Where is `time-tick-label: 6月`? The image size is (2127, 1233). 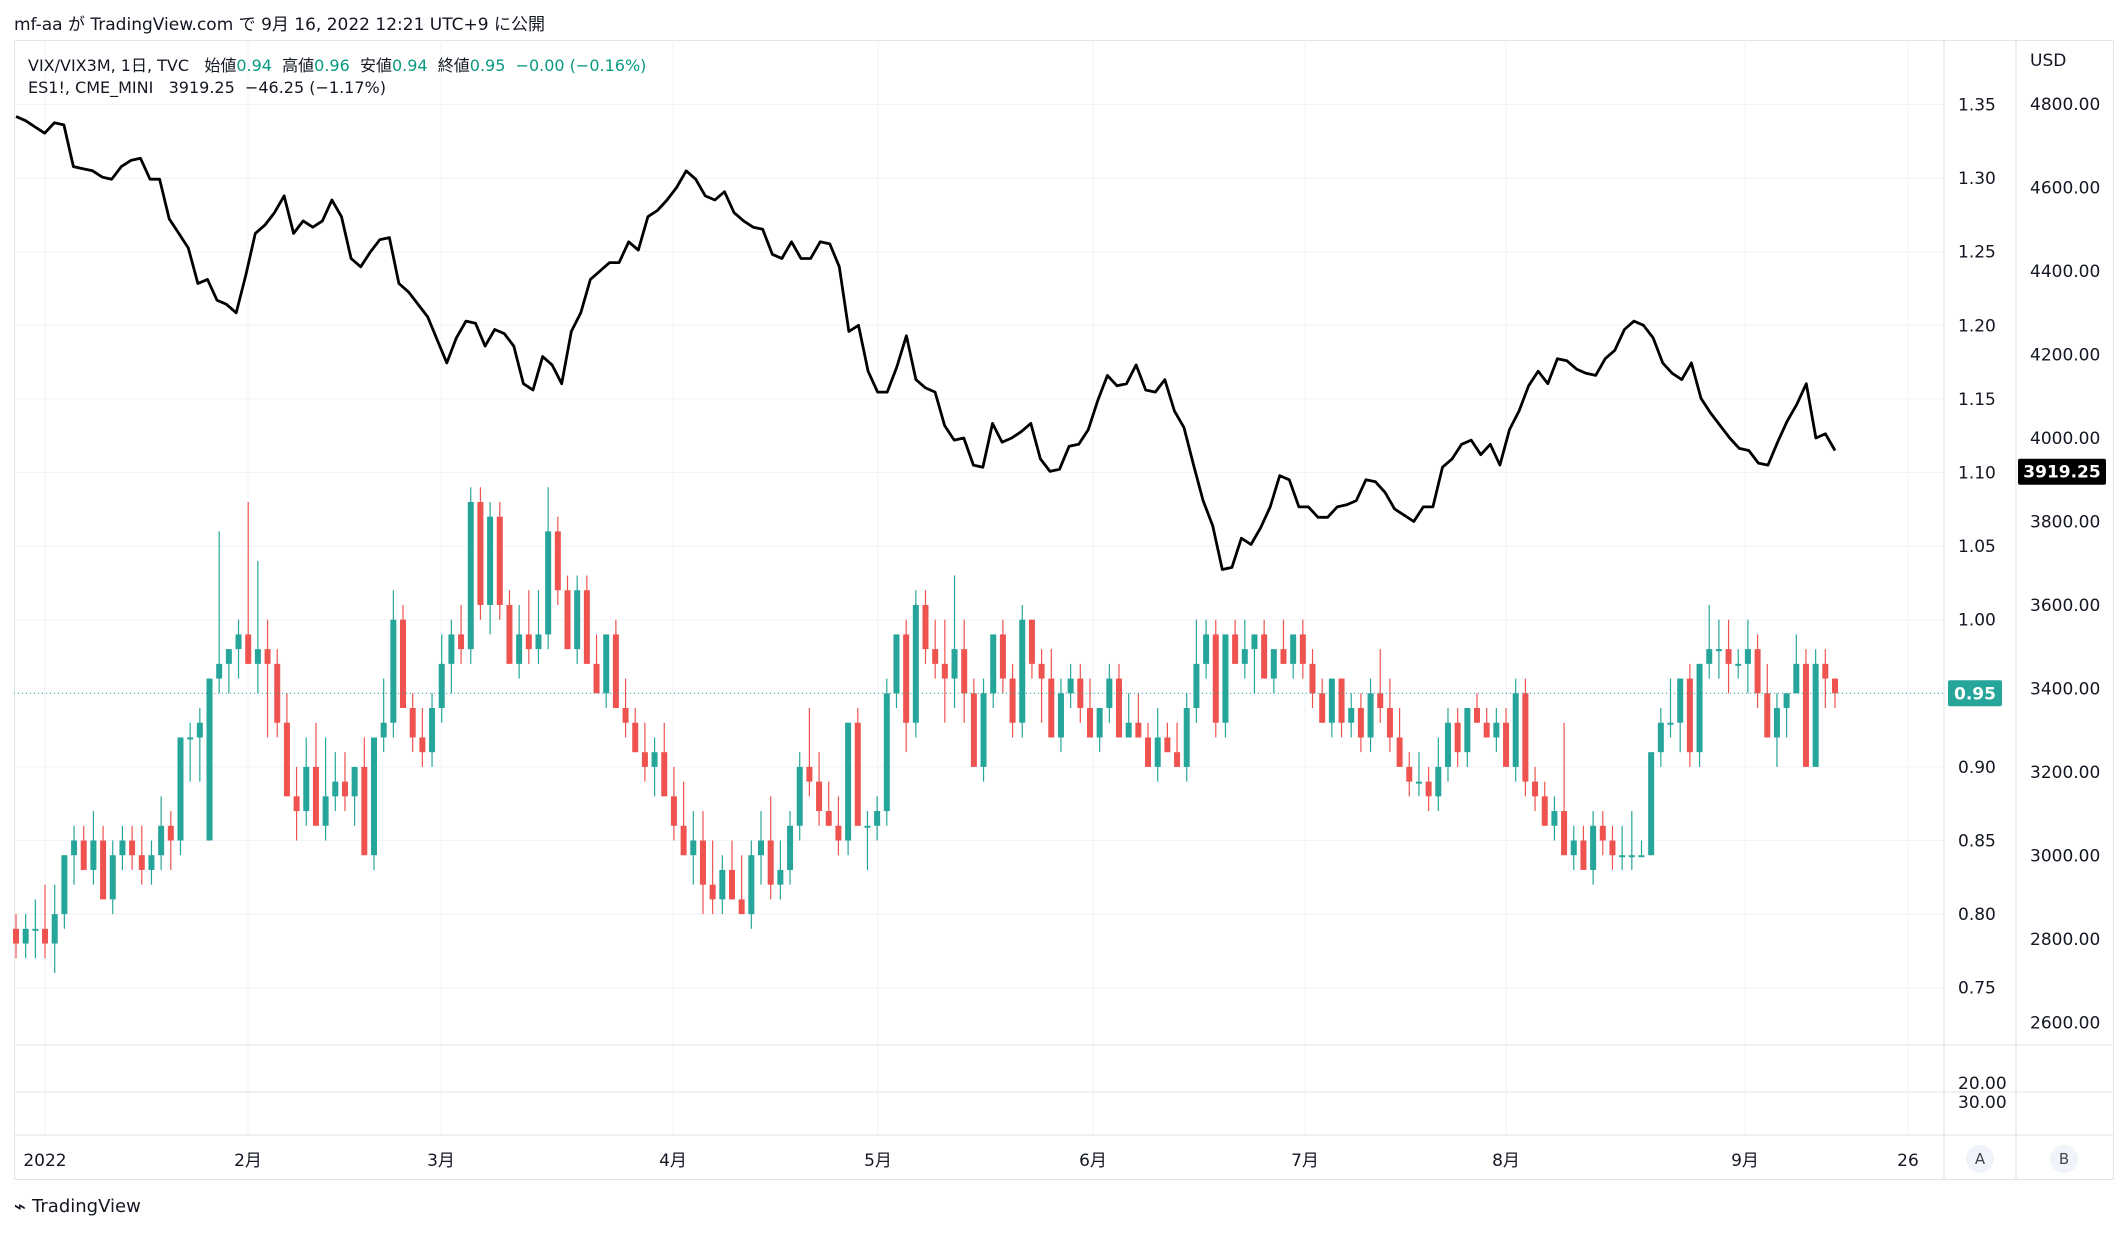 time-tick-label: 6月 is located at coordinates (1093, 1161).